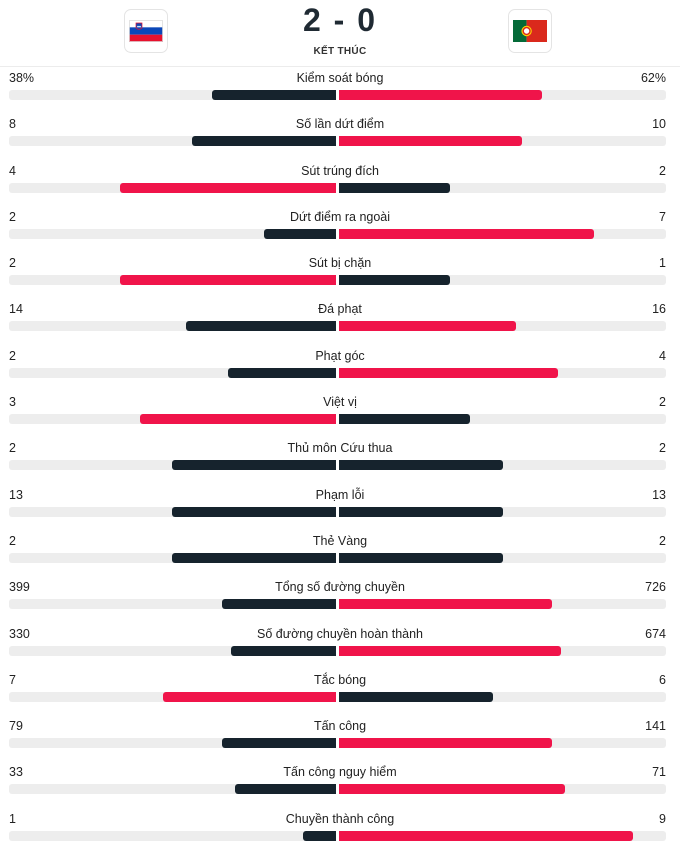  I want to click on stat-row: 2 Thủ môn Cứu thua 2, so click(340, 463).